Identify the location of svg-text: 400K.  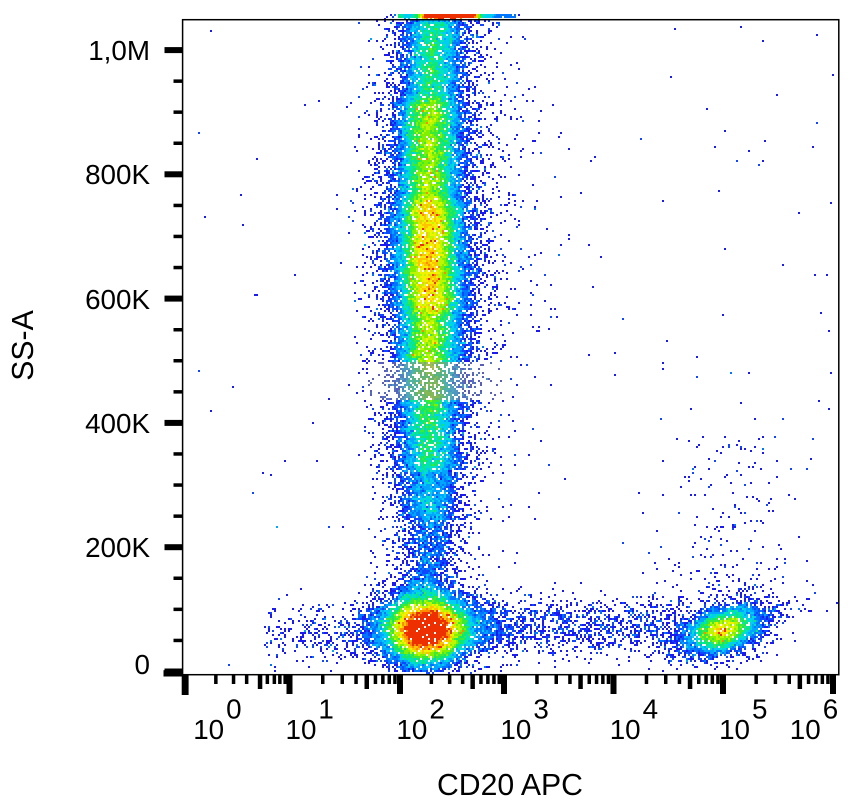
(117, 423).